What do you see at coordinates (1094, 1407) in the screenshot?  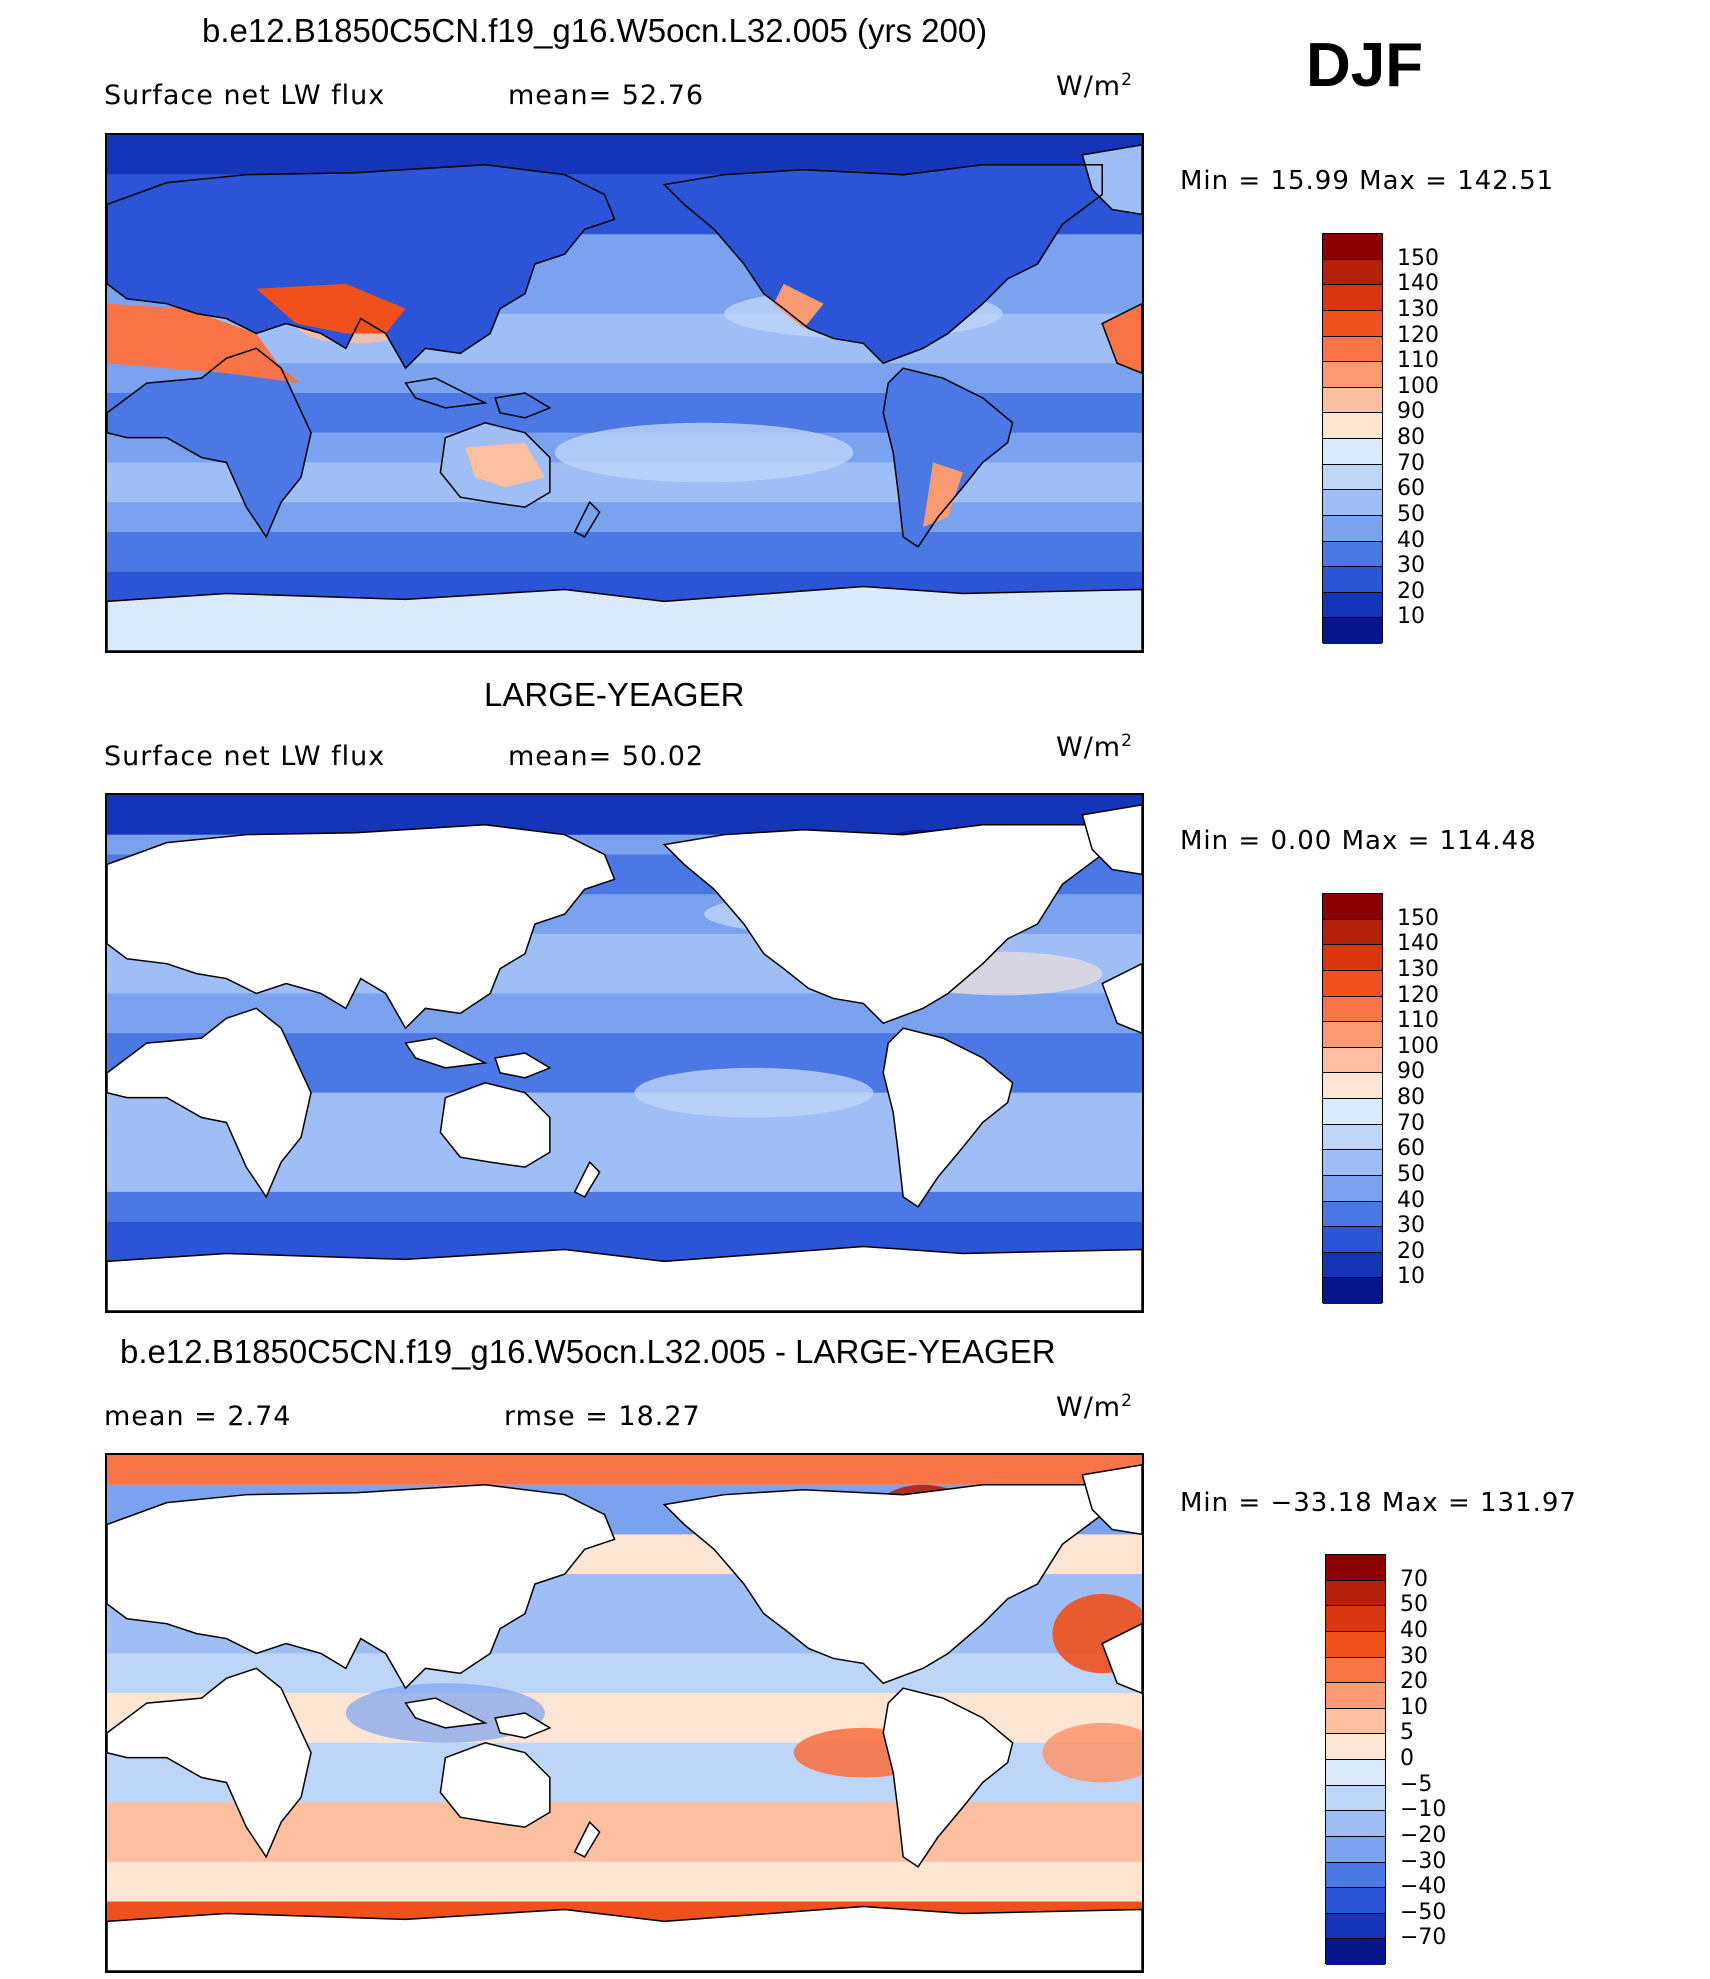 I see `panel-3-units: W/m2` at bounding box center [1094, 1407].